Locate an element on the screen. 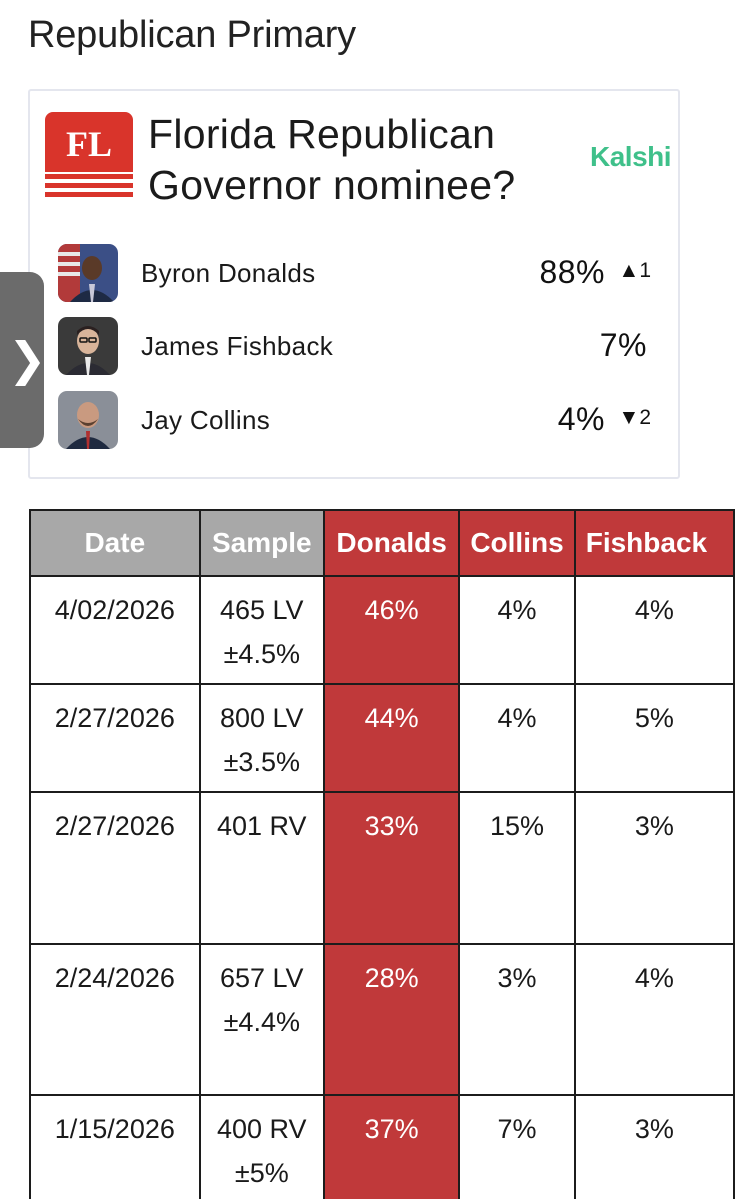 This screenshot has width=735, height=1199. market-question: Florida Republican Governor nominee? is located at coordinates (332, 159).